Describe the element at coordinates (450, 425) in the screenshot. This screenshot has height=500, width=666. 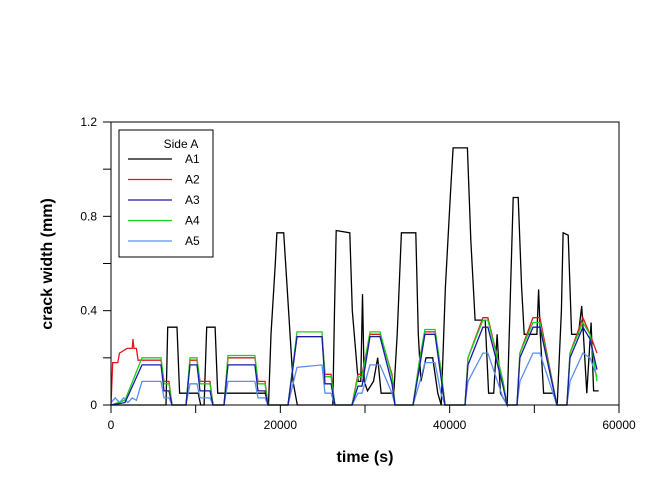
I see `x-tick-label: 40000` at that location.